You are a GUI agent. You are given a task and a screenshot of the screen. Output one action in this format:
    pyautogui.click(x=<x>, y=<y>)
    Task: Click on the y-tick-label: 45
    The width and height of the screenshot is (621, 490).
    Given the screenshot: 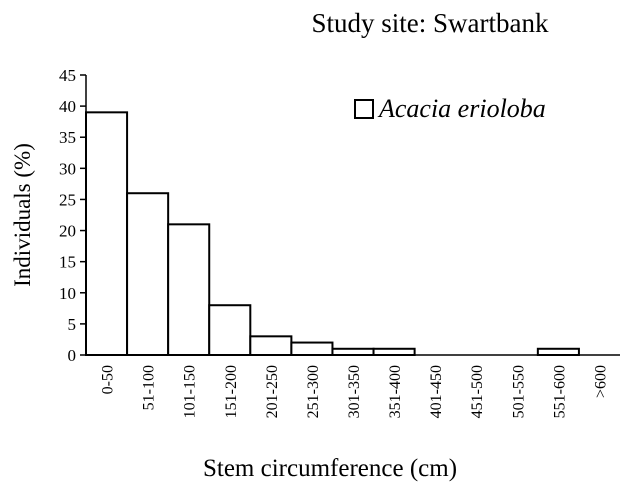 What is the action you would take?
    pyautogui.click(x=67, y=75)
    